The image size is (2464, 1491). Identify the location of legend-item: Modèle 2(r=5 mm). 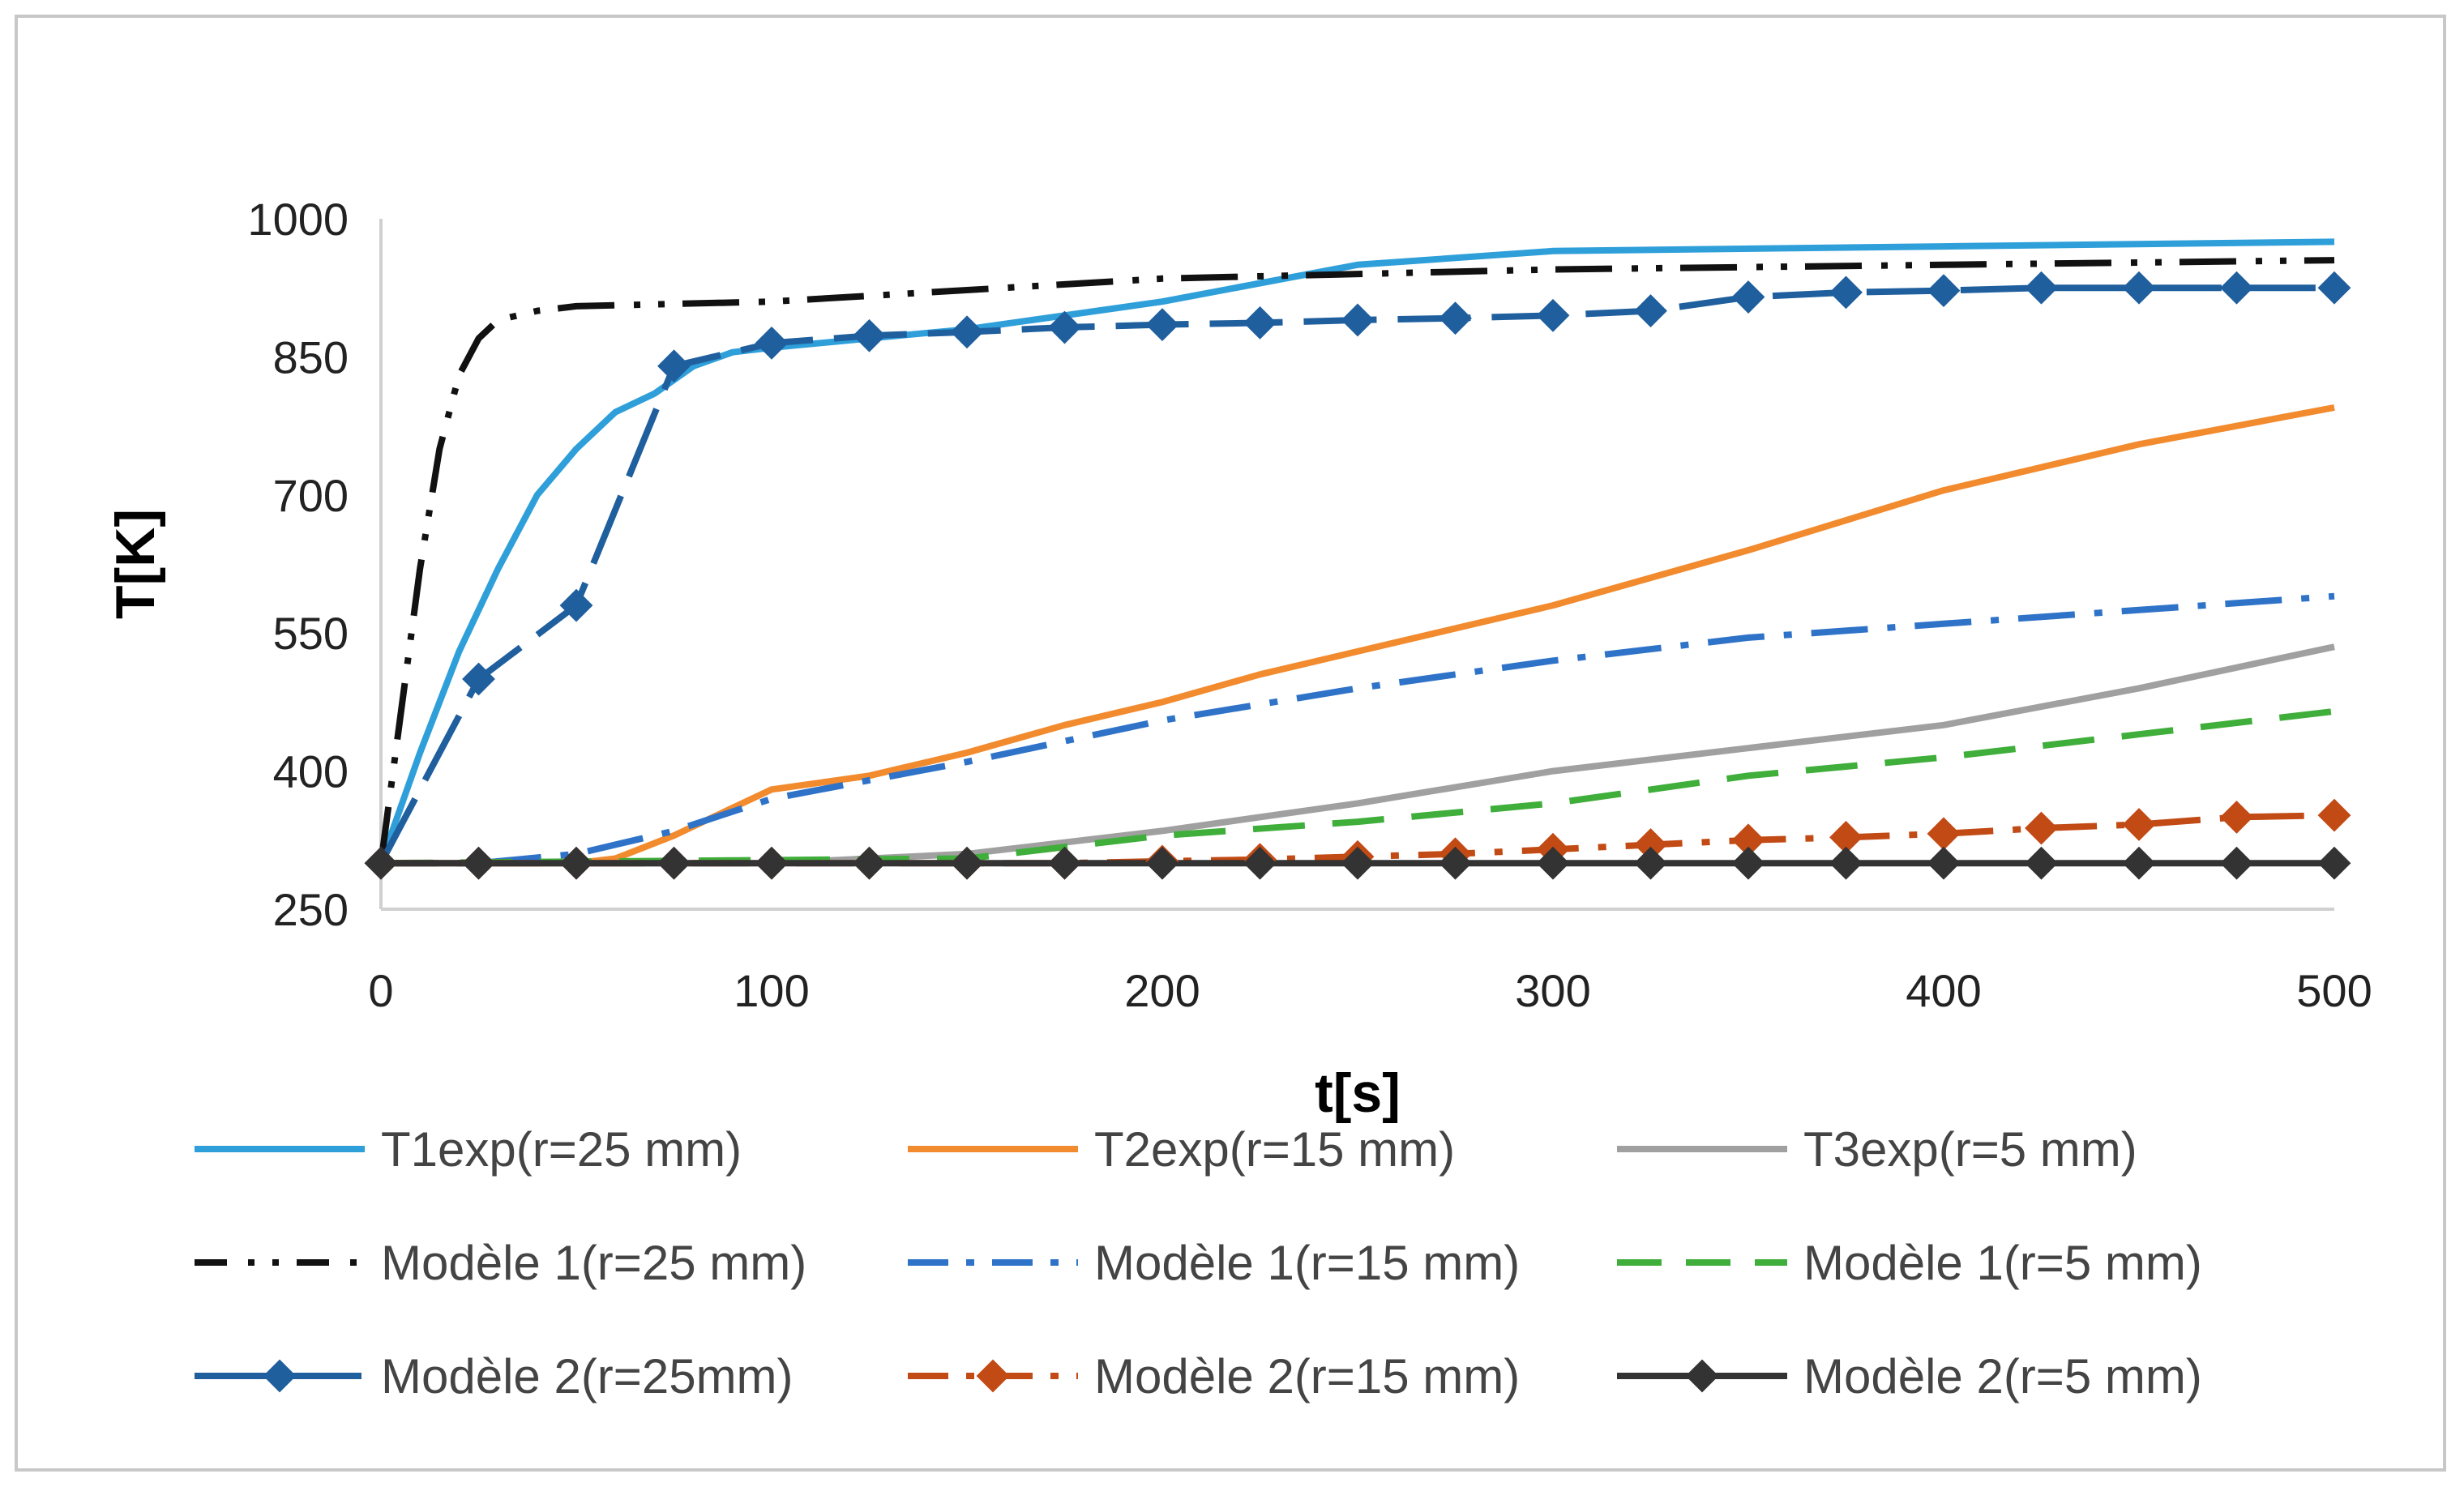
(1910, 1376).